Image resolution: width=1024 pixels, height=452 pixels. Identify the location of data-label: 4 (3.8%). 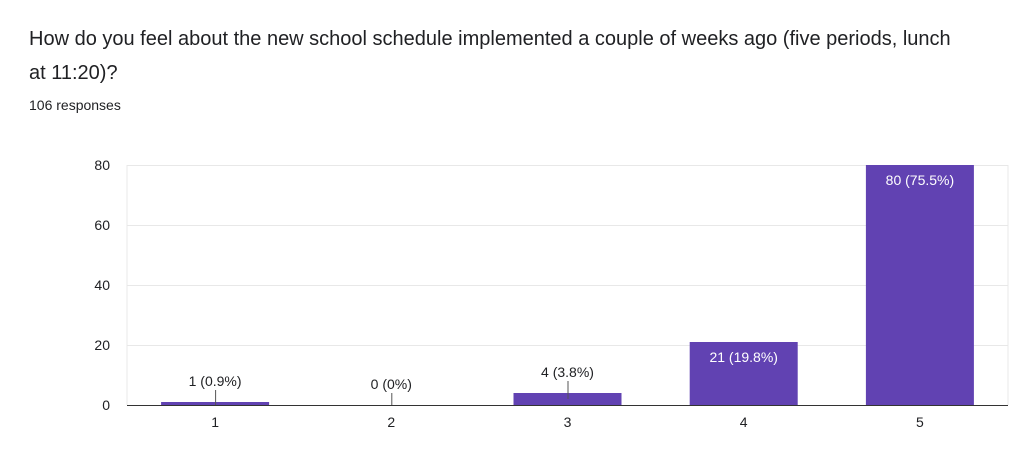
(567, 372).